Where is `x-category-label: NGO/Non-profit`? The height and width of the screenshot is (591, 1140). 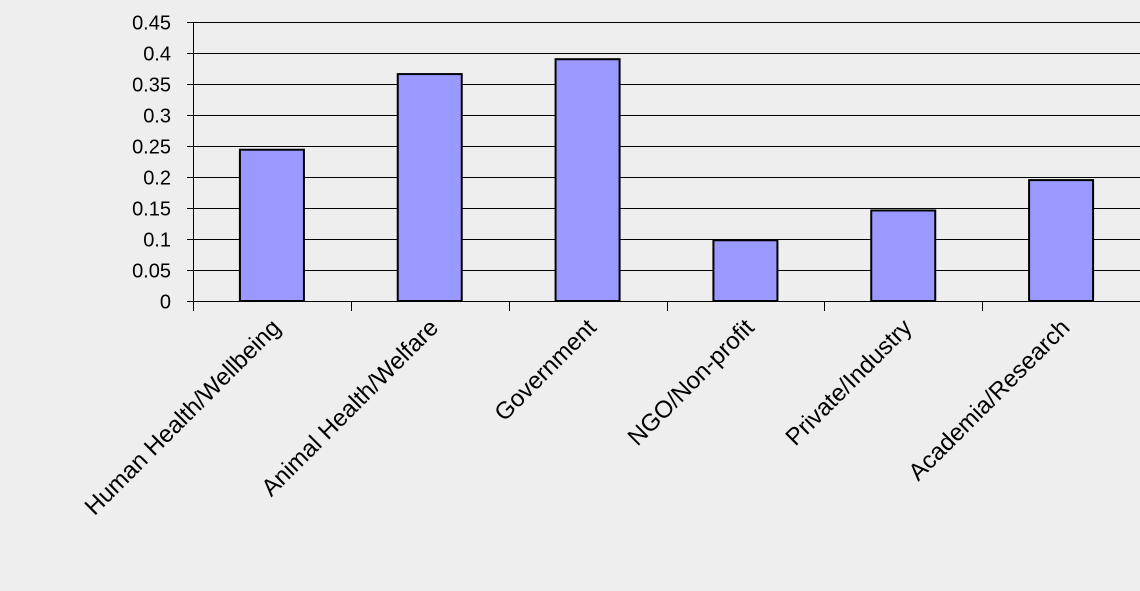 x-category-label: NGO/Non-profit is located at coordinates (691, 382).